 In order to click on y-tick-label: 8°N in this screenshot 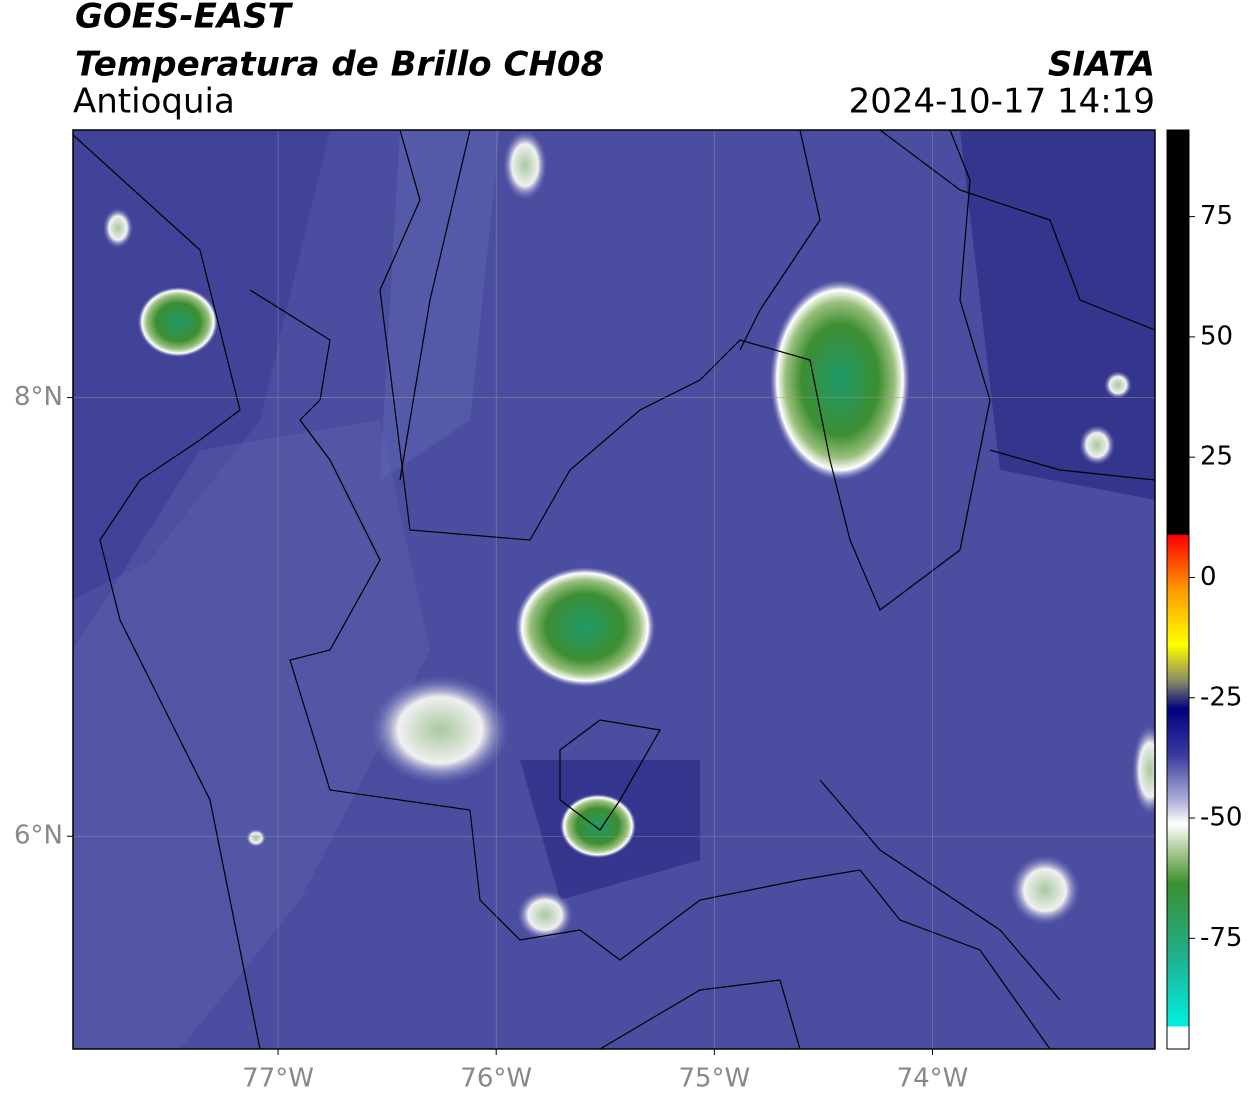, I will do `click(38, 397)`.